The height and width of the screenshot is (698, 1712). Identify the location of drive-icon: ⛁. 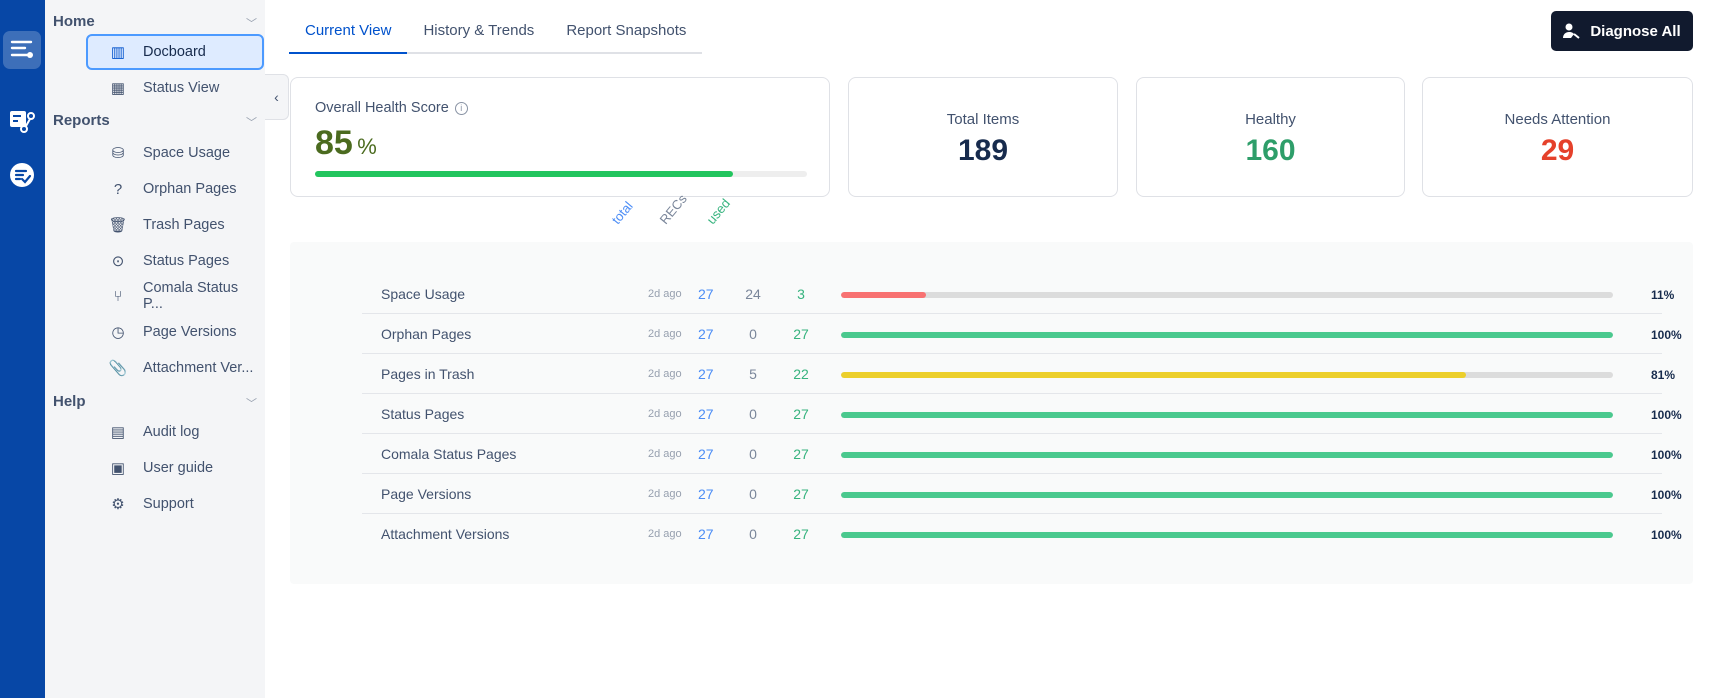
(118, 153).